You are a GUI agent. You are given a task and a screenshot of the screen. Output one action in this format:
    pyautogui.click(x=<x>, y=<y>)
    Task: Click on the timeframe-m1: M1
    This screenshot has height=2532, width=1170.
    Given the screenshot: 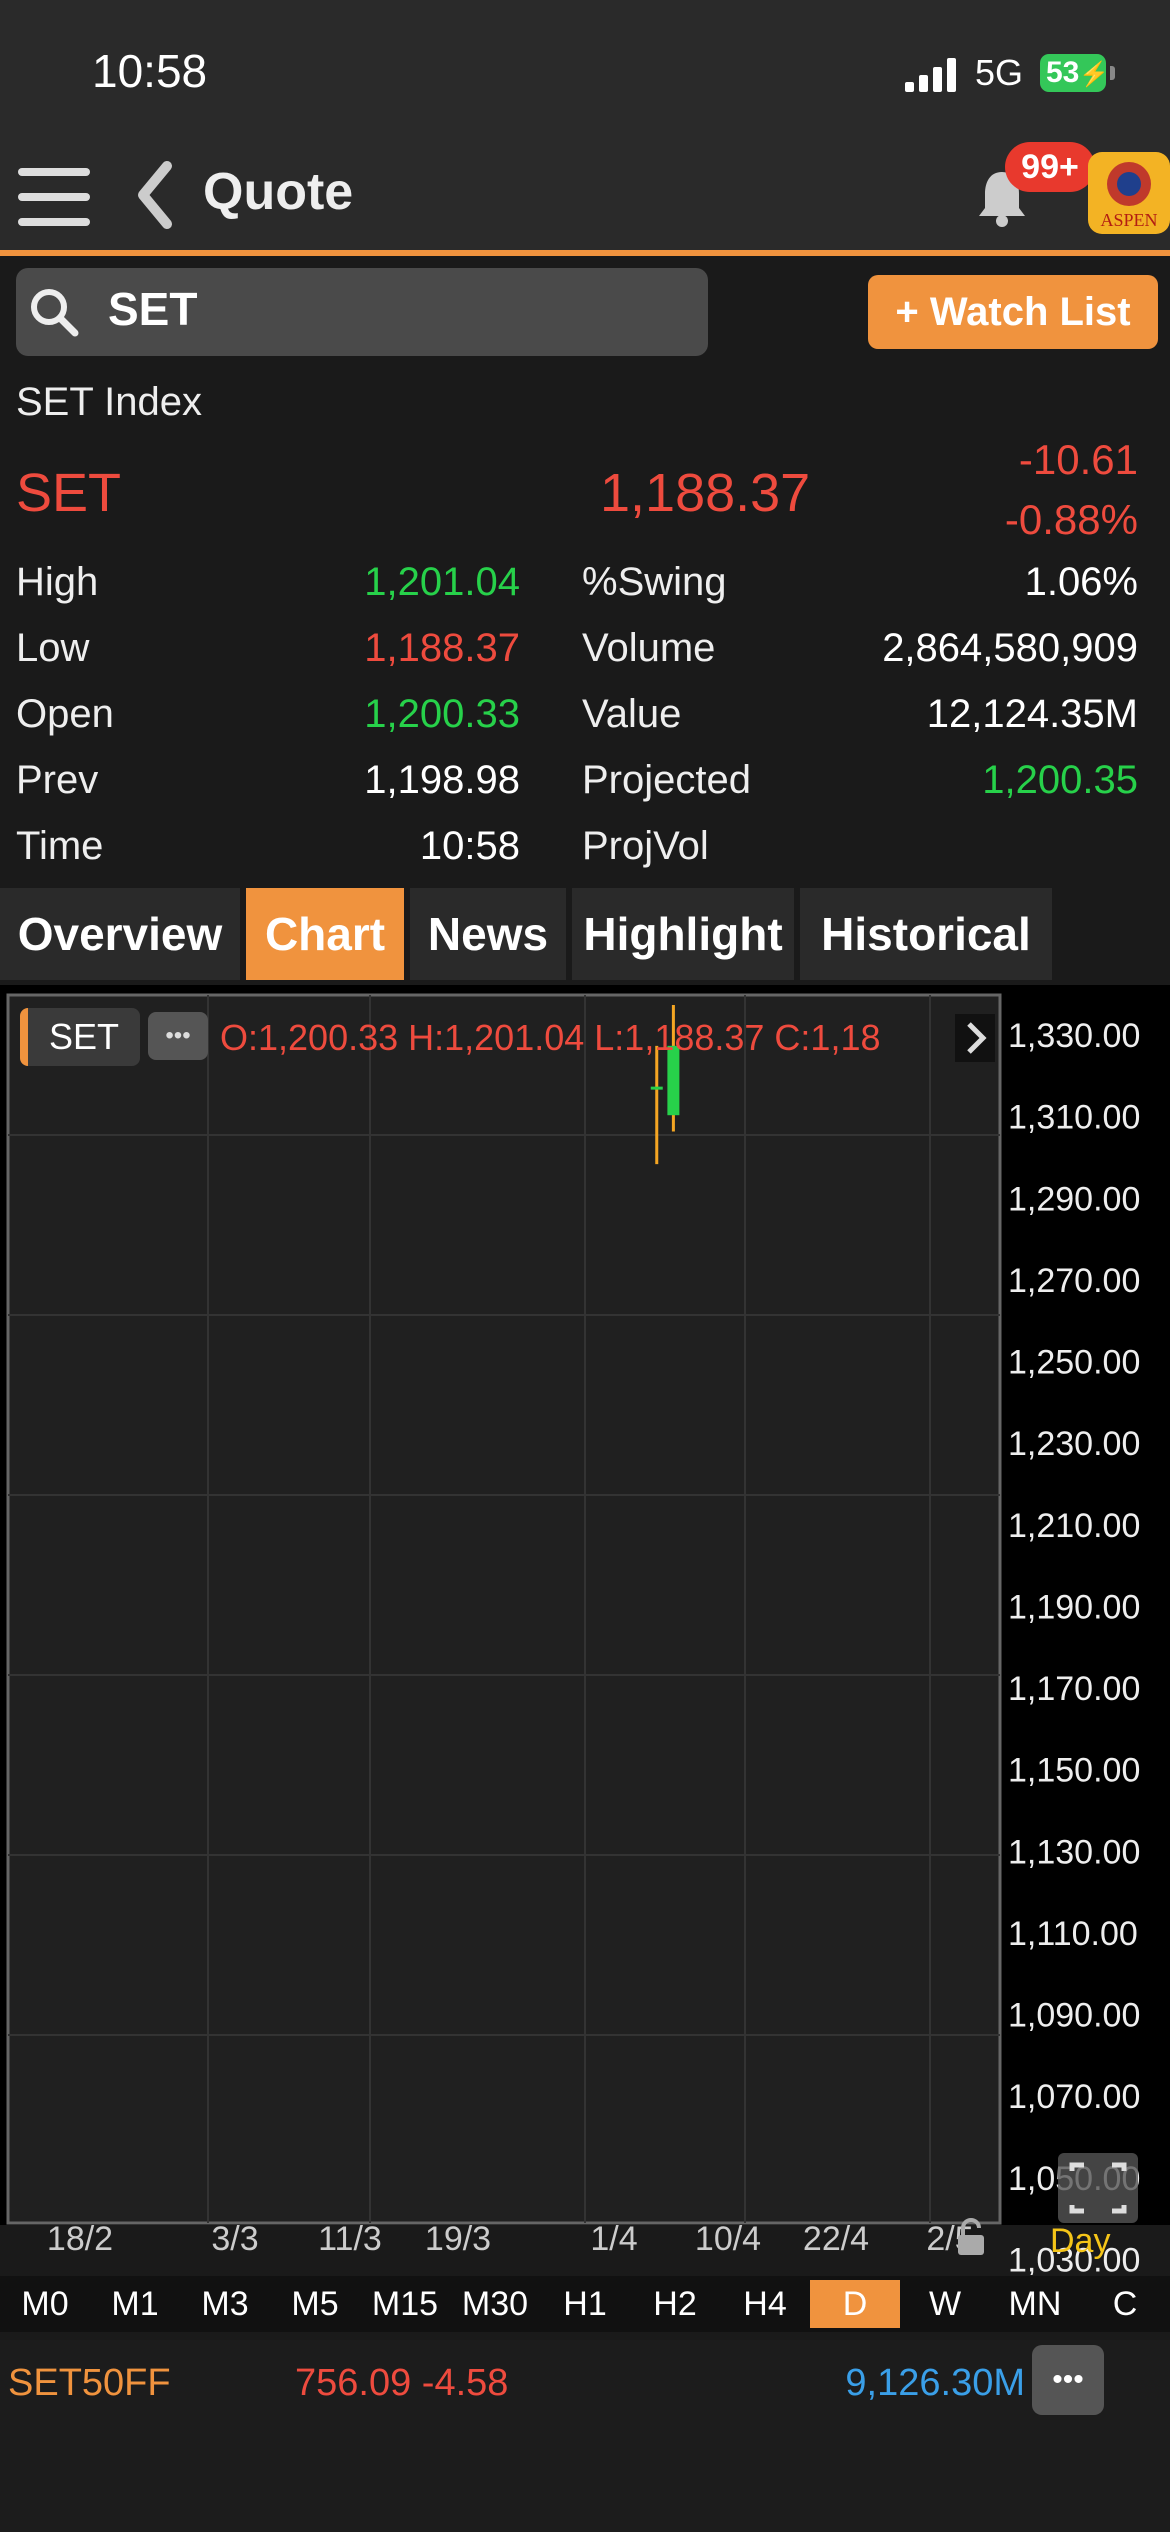 What is the action you would take?
    pyautogui.click(x=135, y=2304)
    